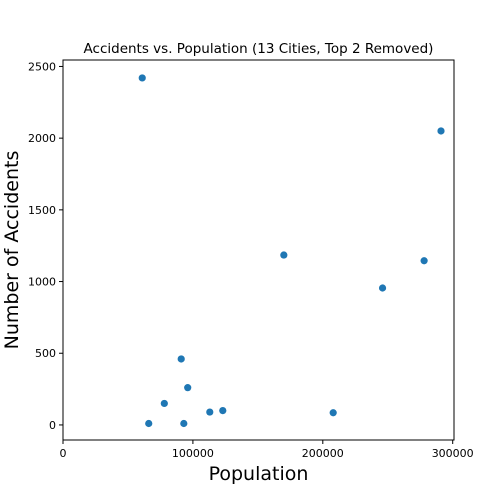 Image resolution: width=504 pixels, height=504 pixels. I want to click on x-tick-label: 0, so click(63, 453).